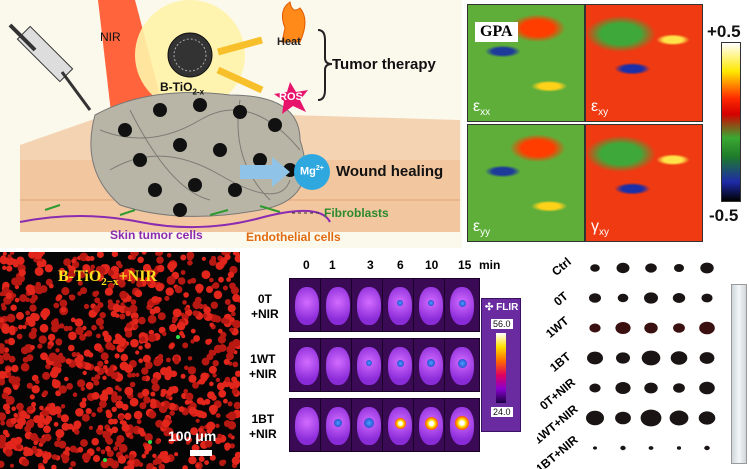 The height and width of the screenshot is (469, 749). I want to click on time-label-6: 6, so click(400, 265).